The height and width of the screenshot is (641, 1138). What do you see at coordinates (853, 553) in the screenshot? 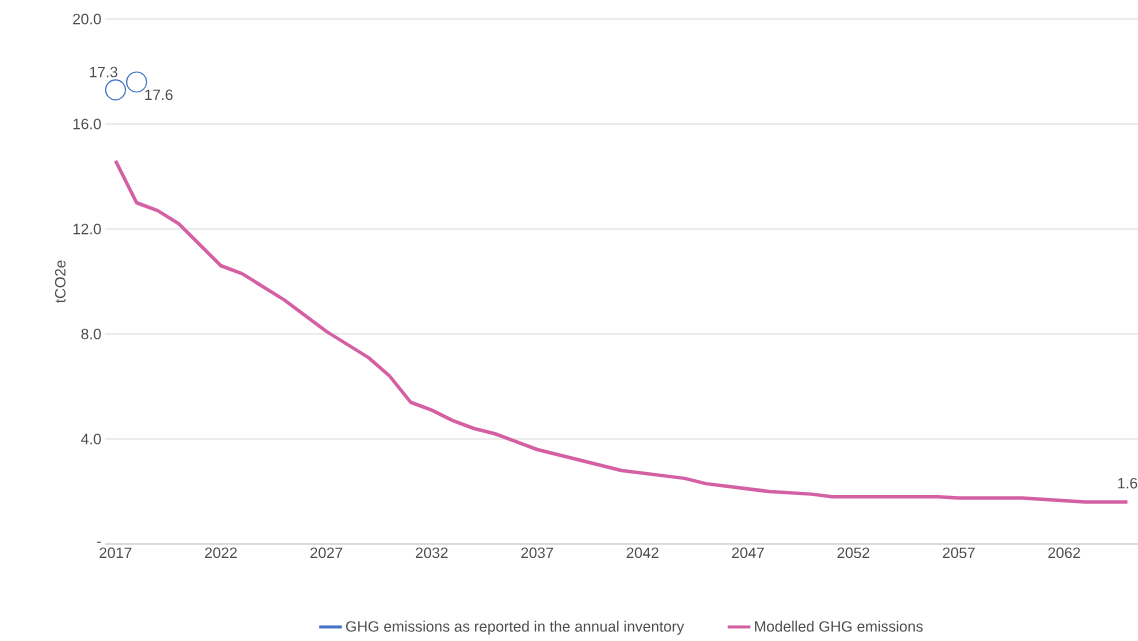
I see `x-tick-label: 2052` at bounding box center [853, 553].